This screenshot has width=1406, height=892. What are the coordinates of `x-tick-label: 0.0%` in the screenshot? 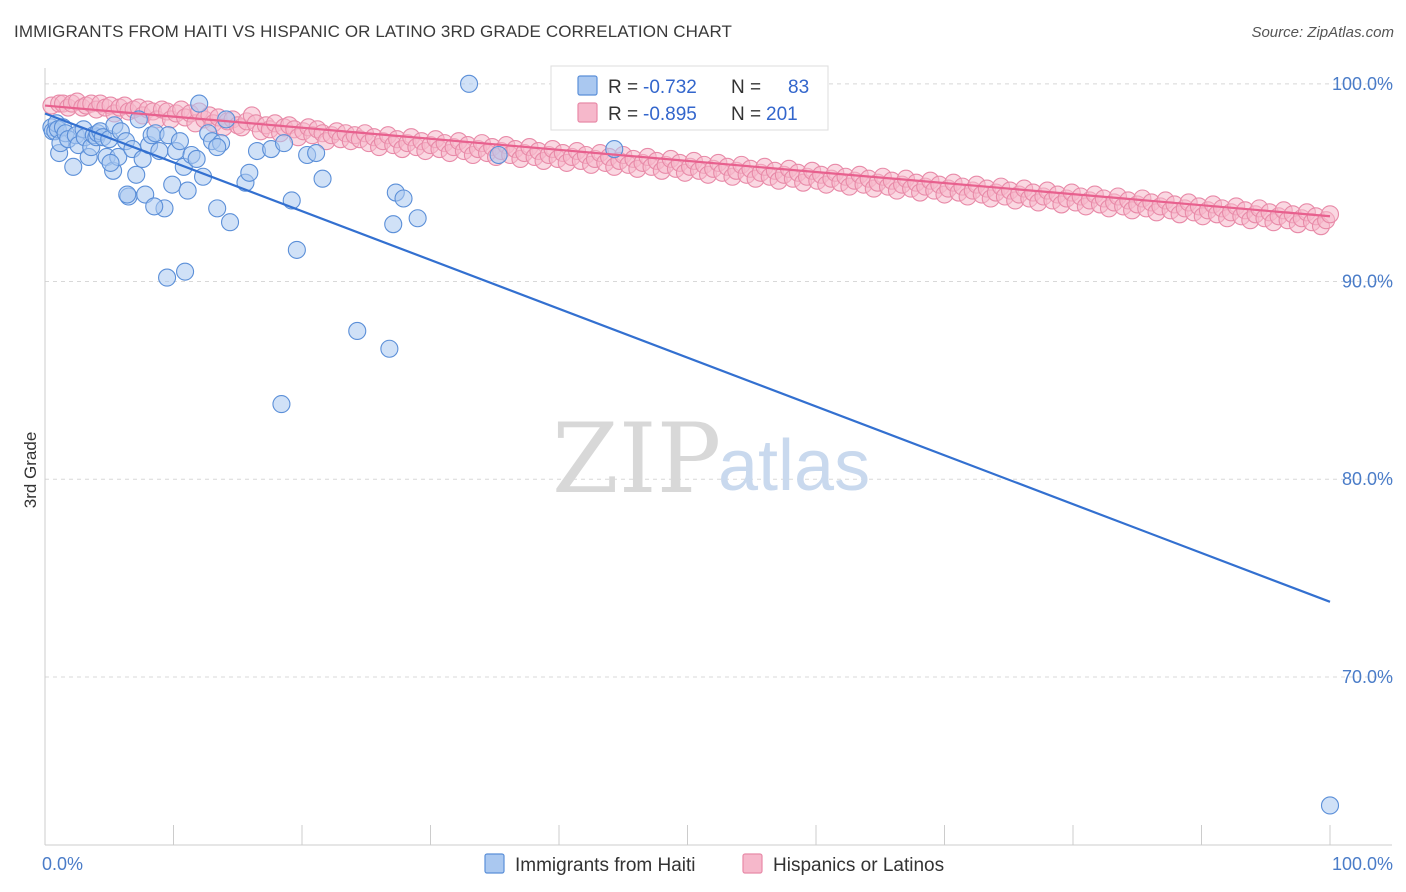 It's located at (62, 864).